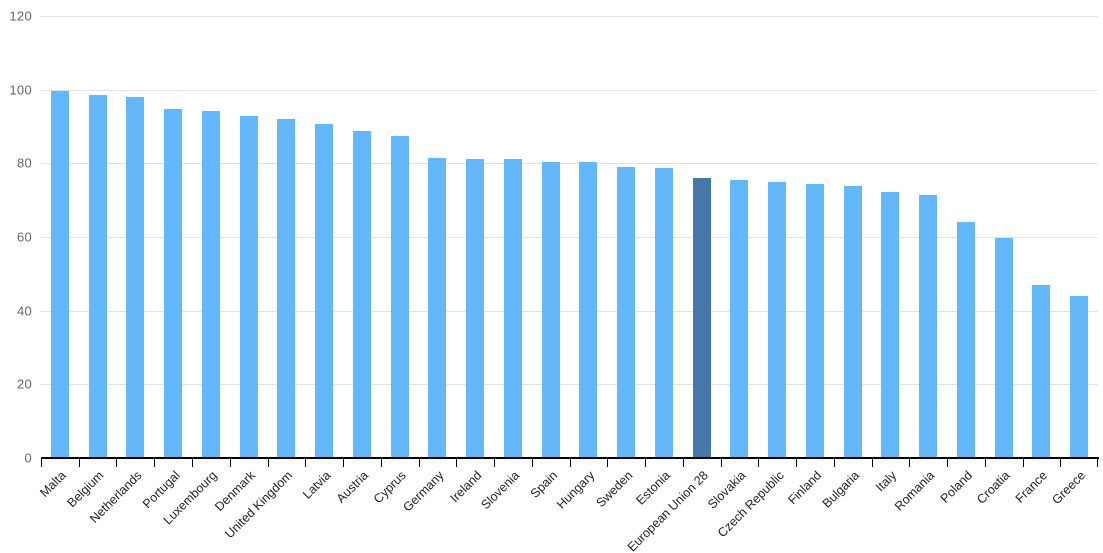  I want to click on x-label-malta: Malta, so click(53, 484).